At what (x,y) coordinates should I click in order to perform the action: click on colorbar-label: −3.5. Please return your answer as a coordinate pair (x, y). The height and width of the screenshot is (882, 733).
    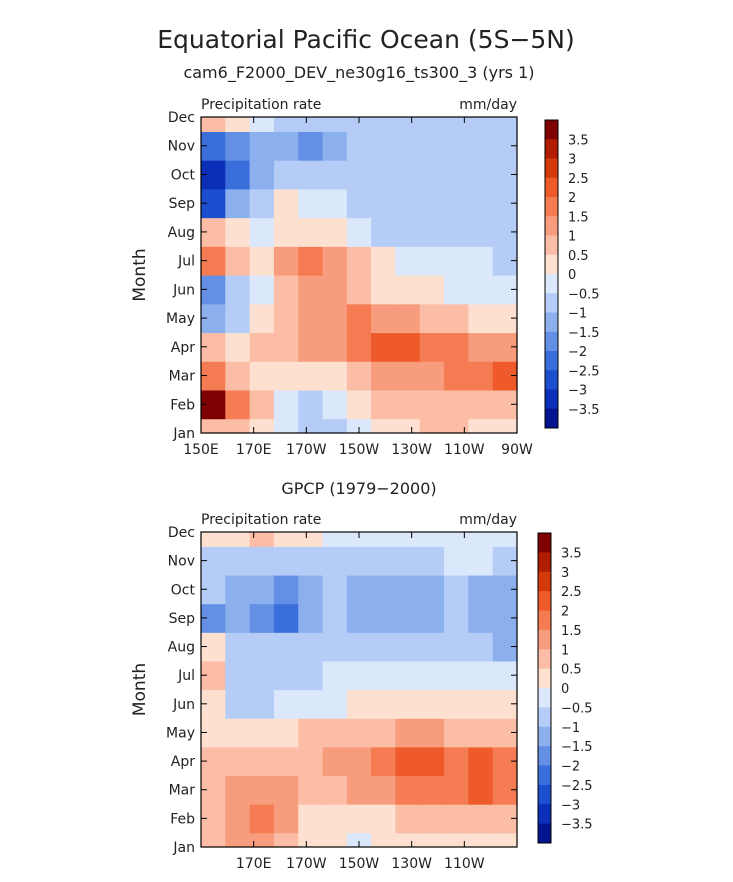
    Looking at the image, I should click on (584, 410).